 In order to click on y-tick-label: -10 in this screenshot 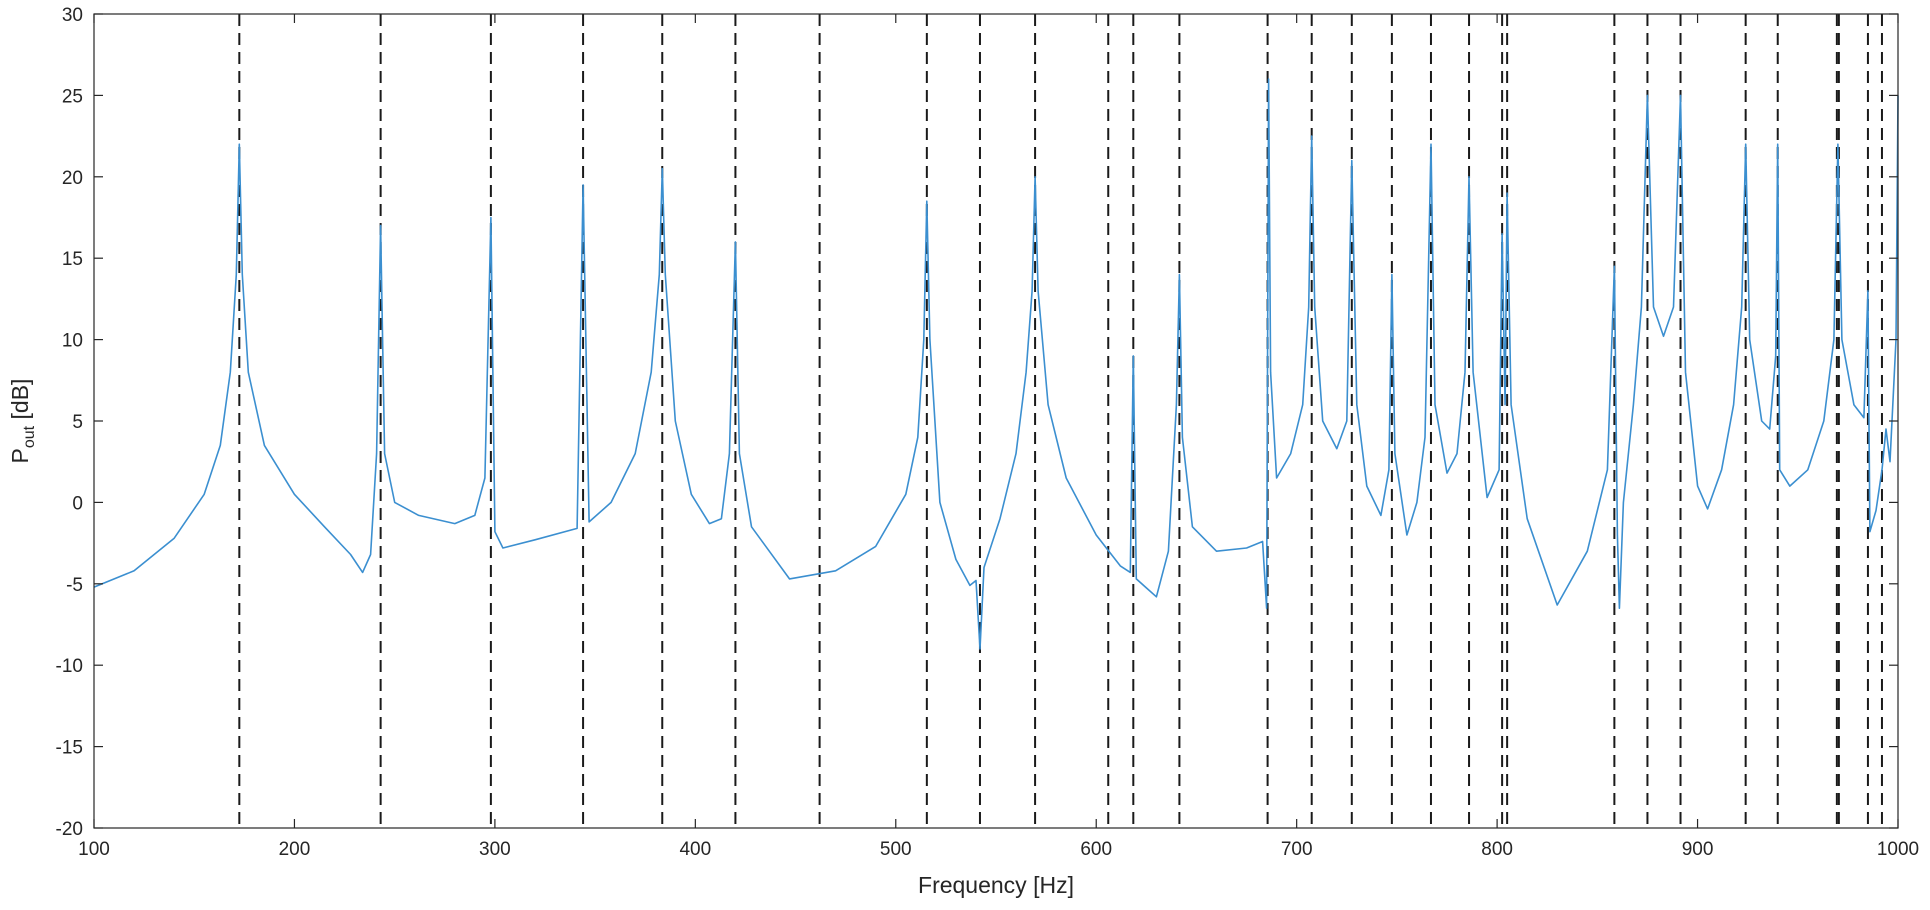, I will do `click(69, 666)`.